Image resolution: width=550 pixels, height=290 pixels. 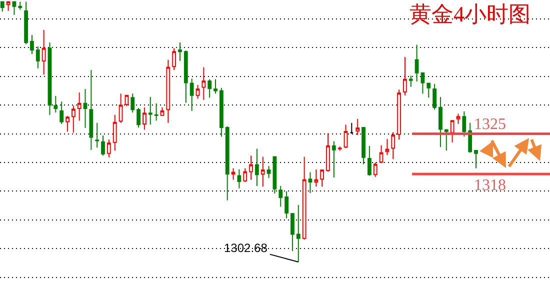 What do you see at coordinates (246, 248) in the screenshot?
I see `annotation: 1302.68` at bounding box center [246, 248].